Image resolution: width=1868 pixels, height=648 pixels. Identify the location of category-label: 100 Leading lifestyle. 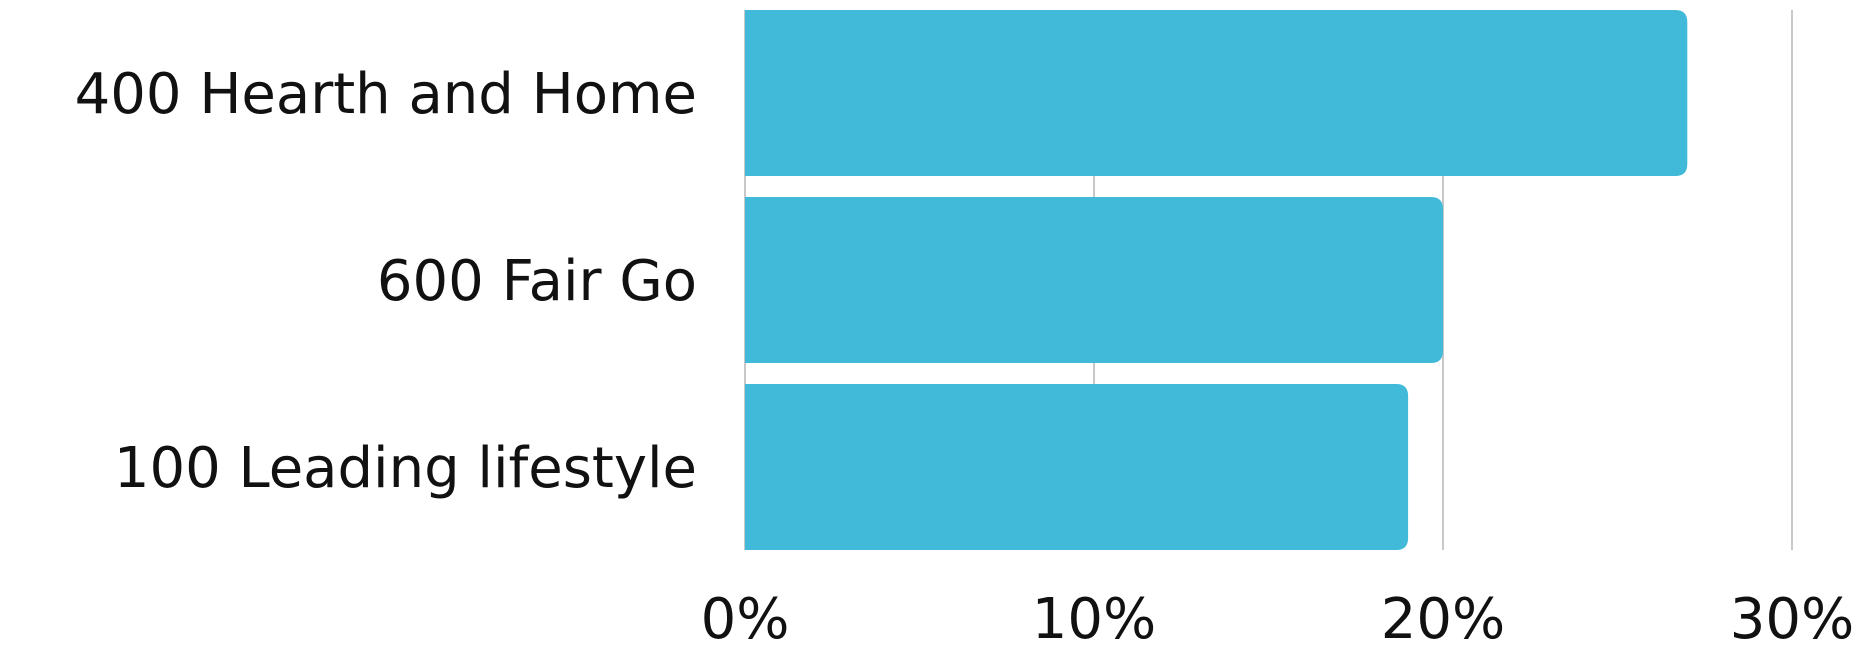
(405, 468).